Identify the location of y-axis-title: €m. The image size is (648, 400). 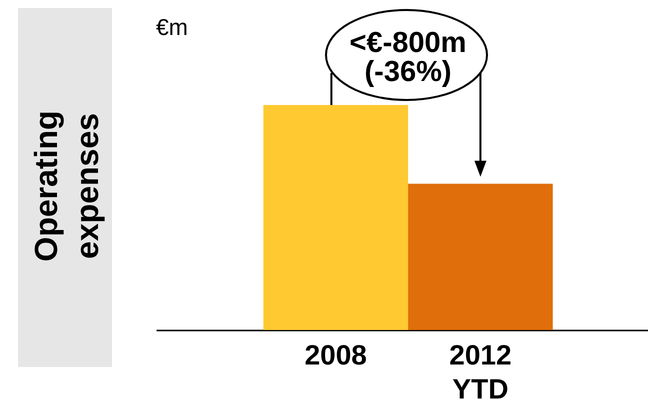
(172, 27).